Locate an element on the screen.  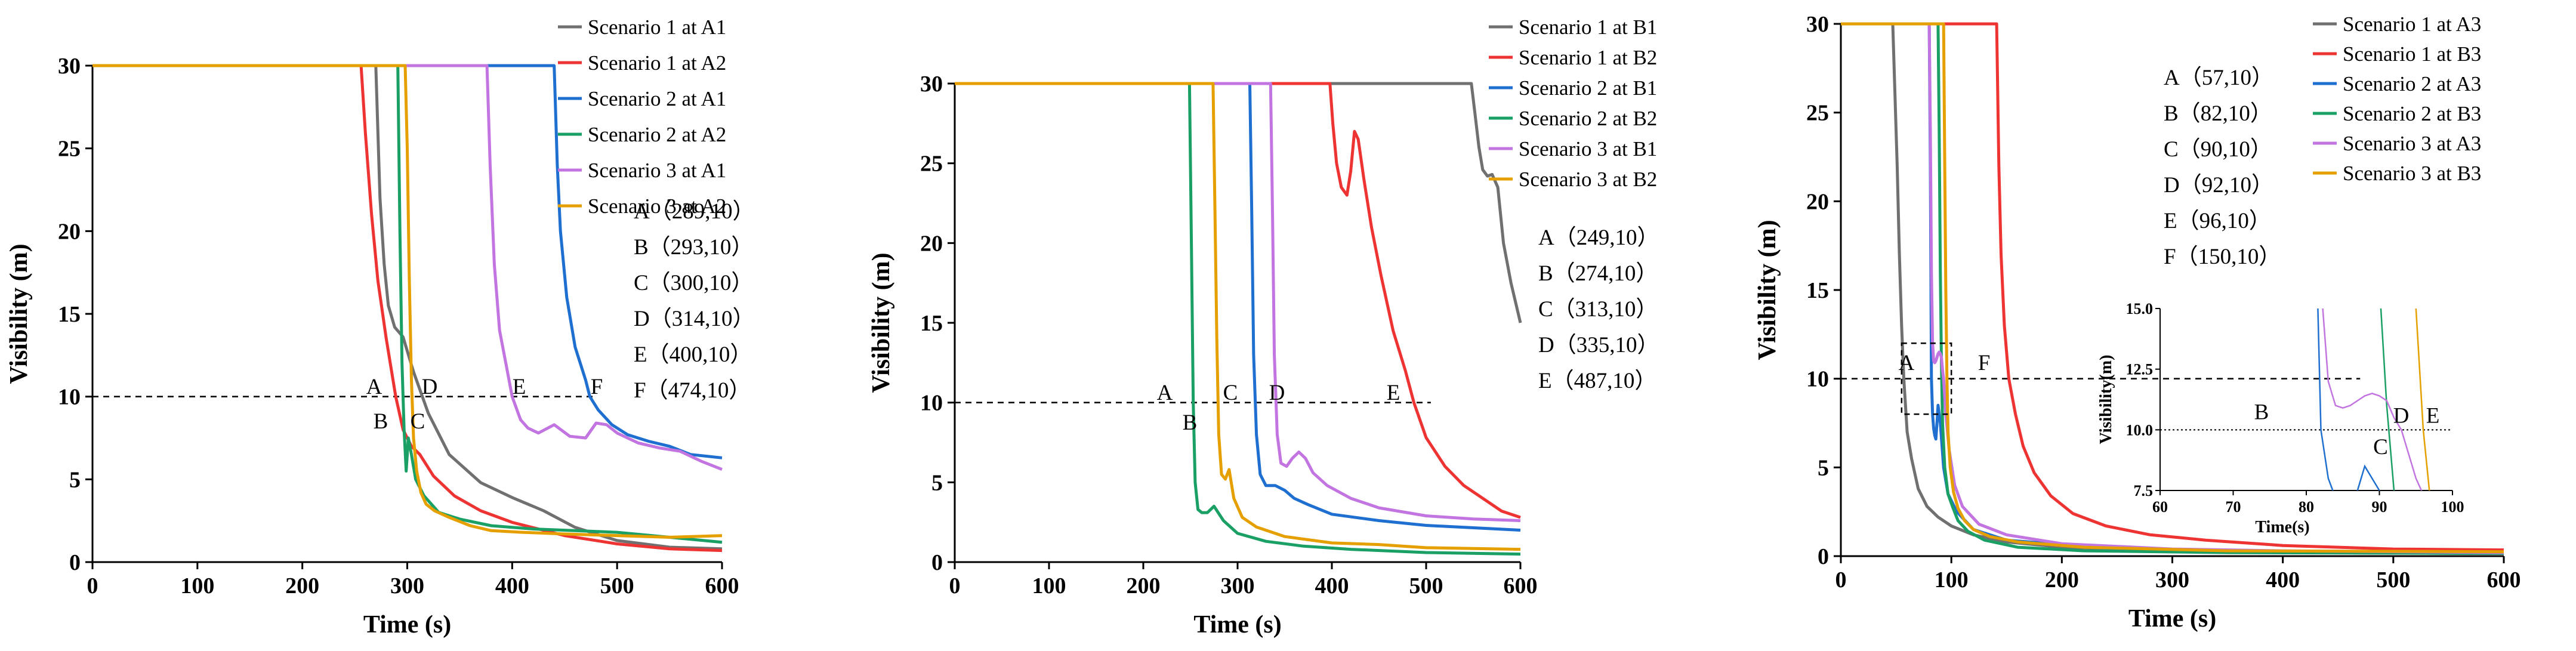
inset-y-tick-label: 7.5 is located at coordinates (2144, 490).